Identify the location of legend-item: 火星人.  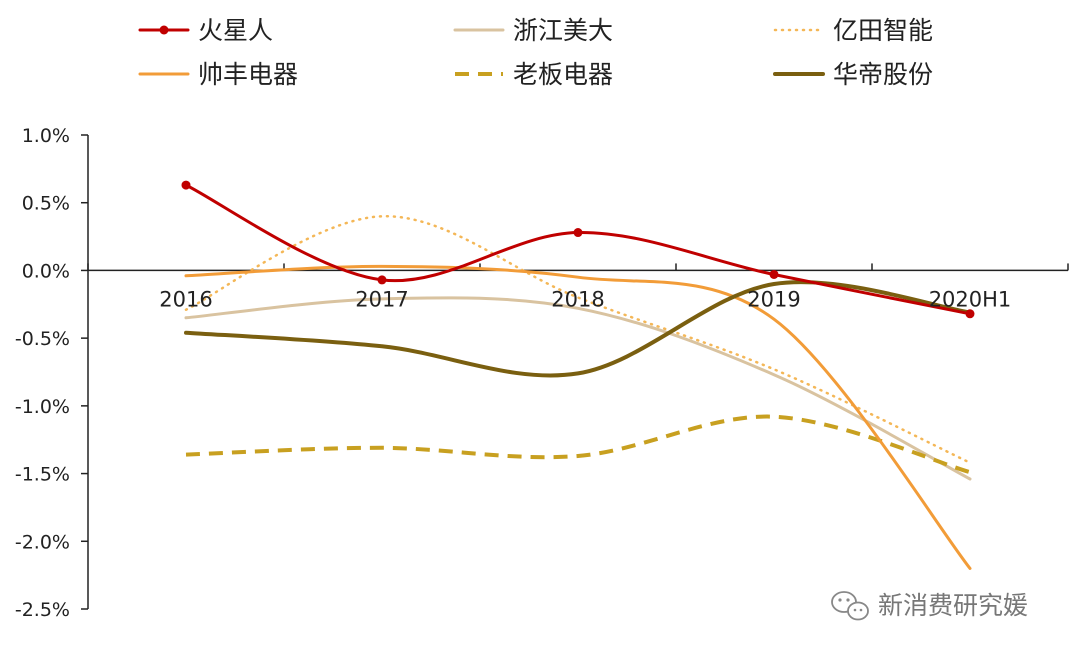
(205, 30).